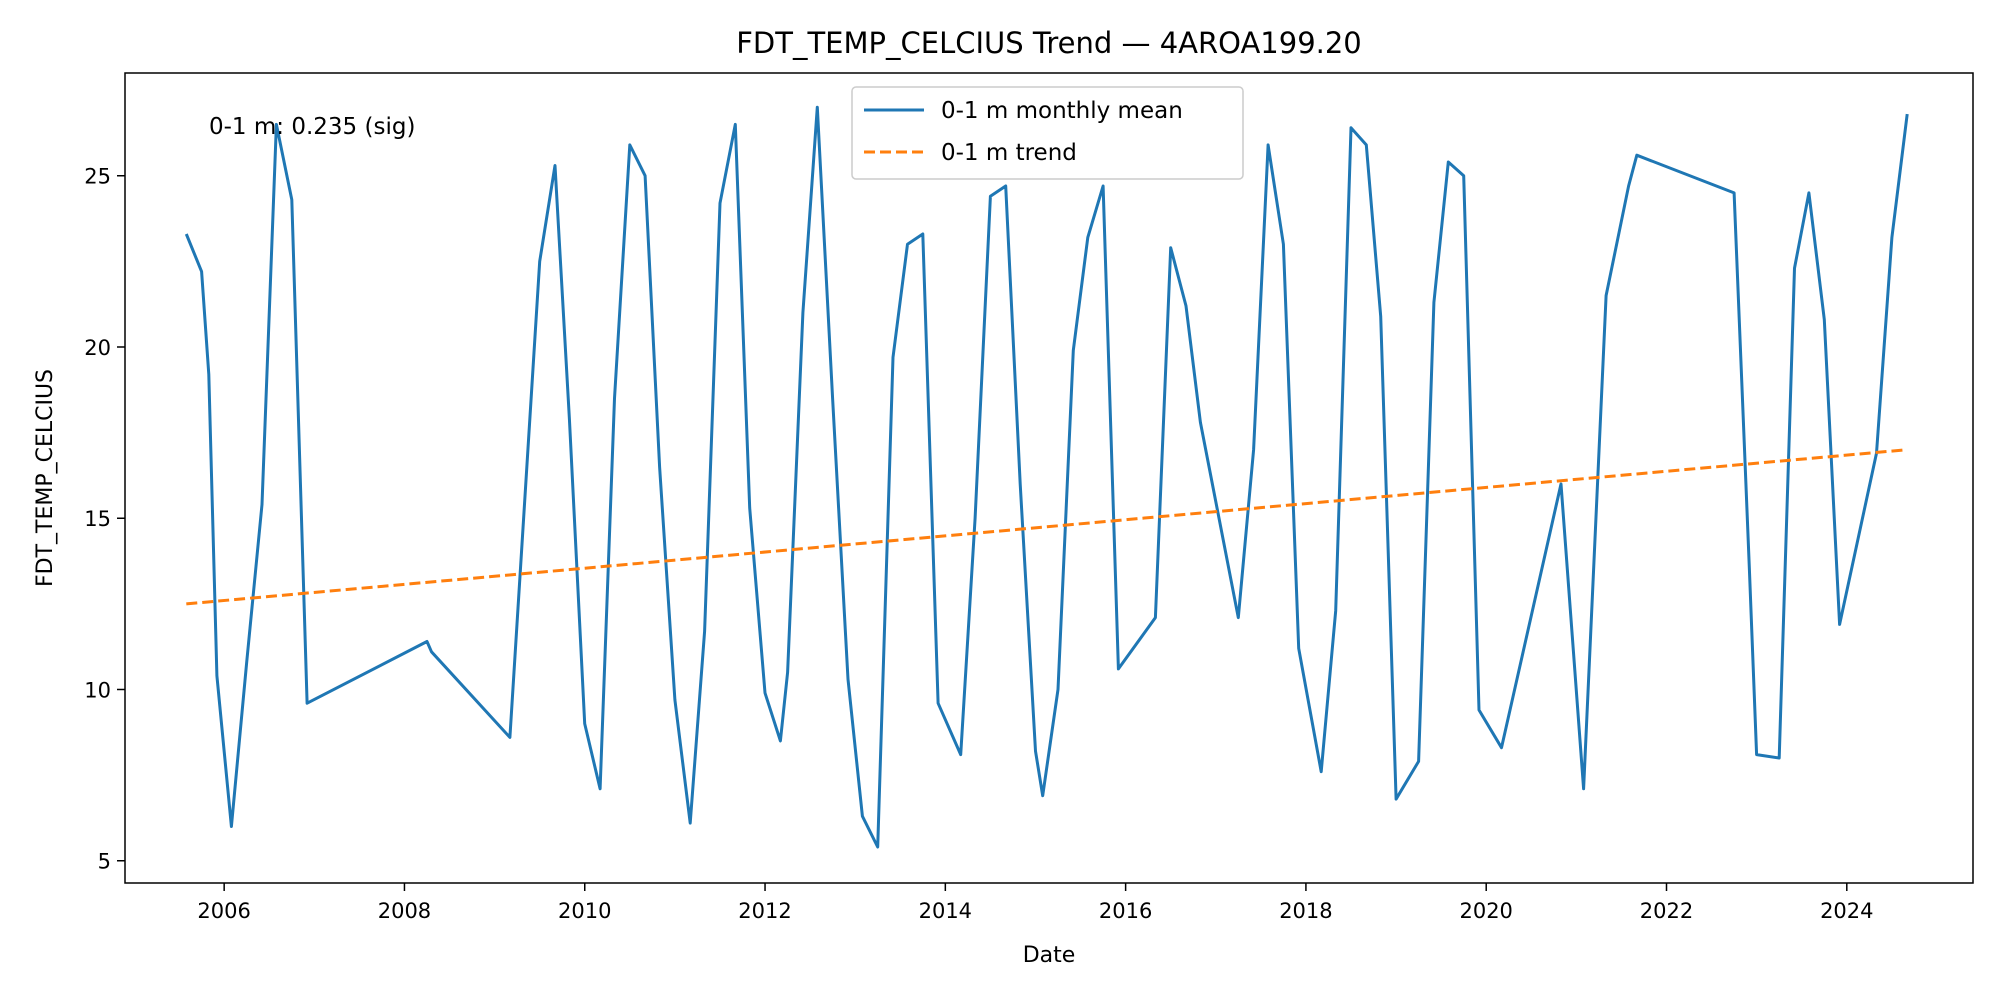  I want to click on legend-box, so click(1047, 133).